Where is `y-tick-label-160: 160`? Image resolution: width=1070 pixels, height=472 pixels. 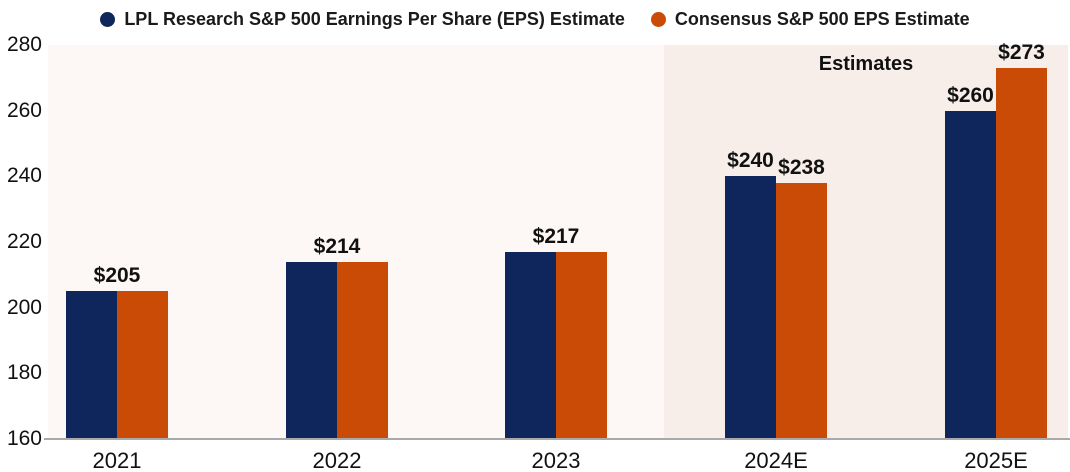 y-tick-label-160: 160 is located at coordinates (24, 438).